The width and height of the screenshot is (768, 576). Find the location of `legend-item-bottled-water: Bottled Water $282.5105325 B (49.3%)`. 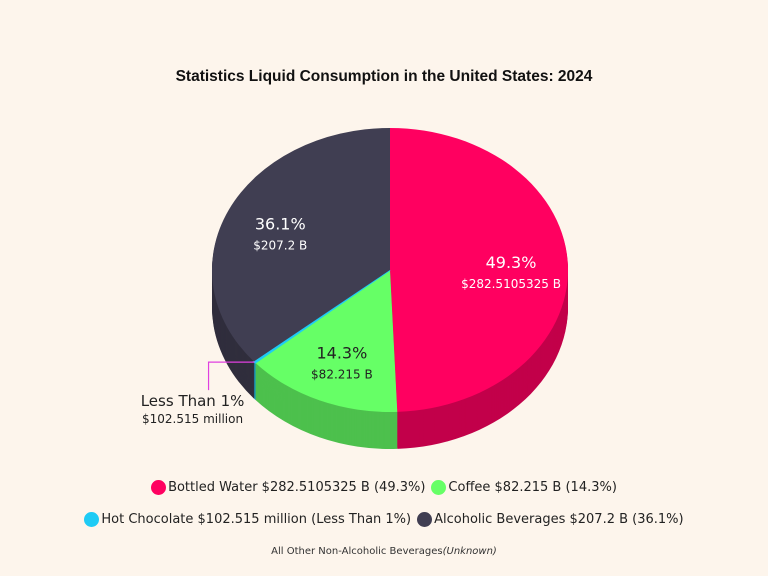

legend-item-bottled-water: Bottled Water $282.5105325 B (49.3%) is located at coordinates (288, 487).